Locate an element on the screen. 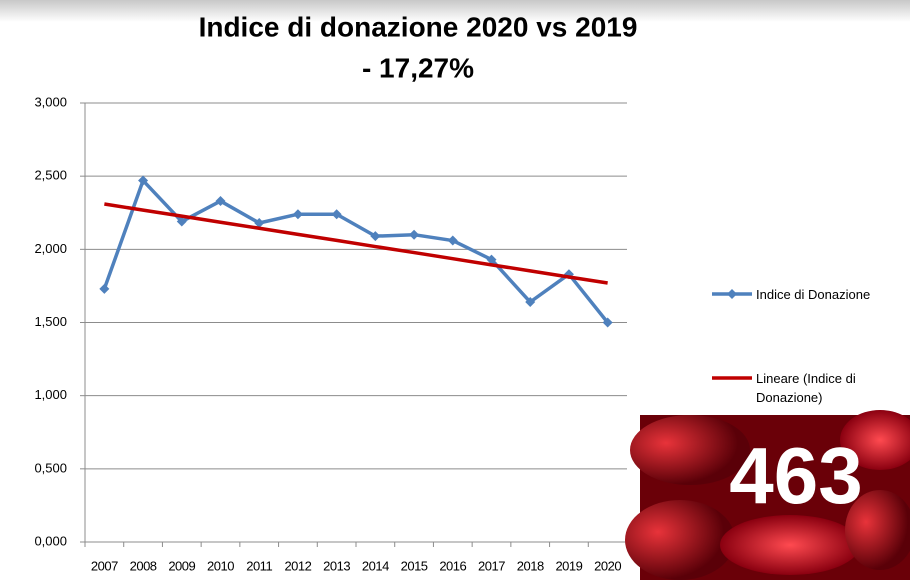  legend-marker is located at coordinates (732, 294).